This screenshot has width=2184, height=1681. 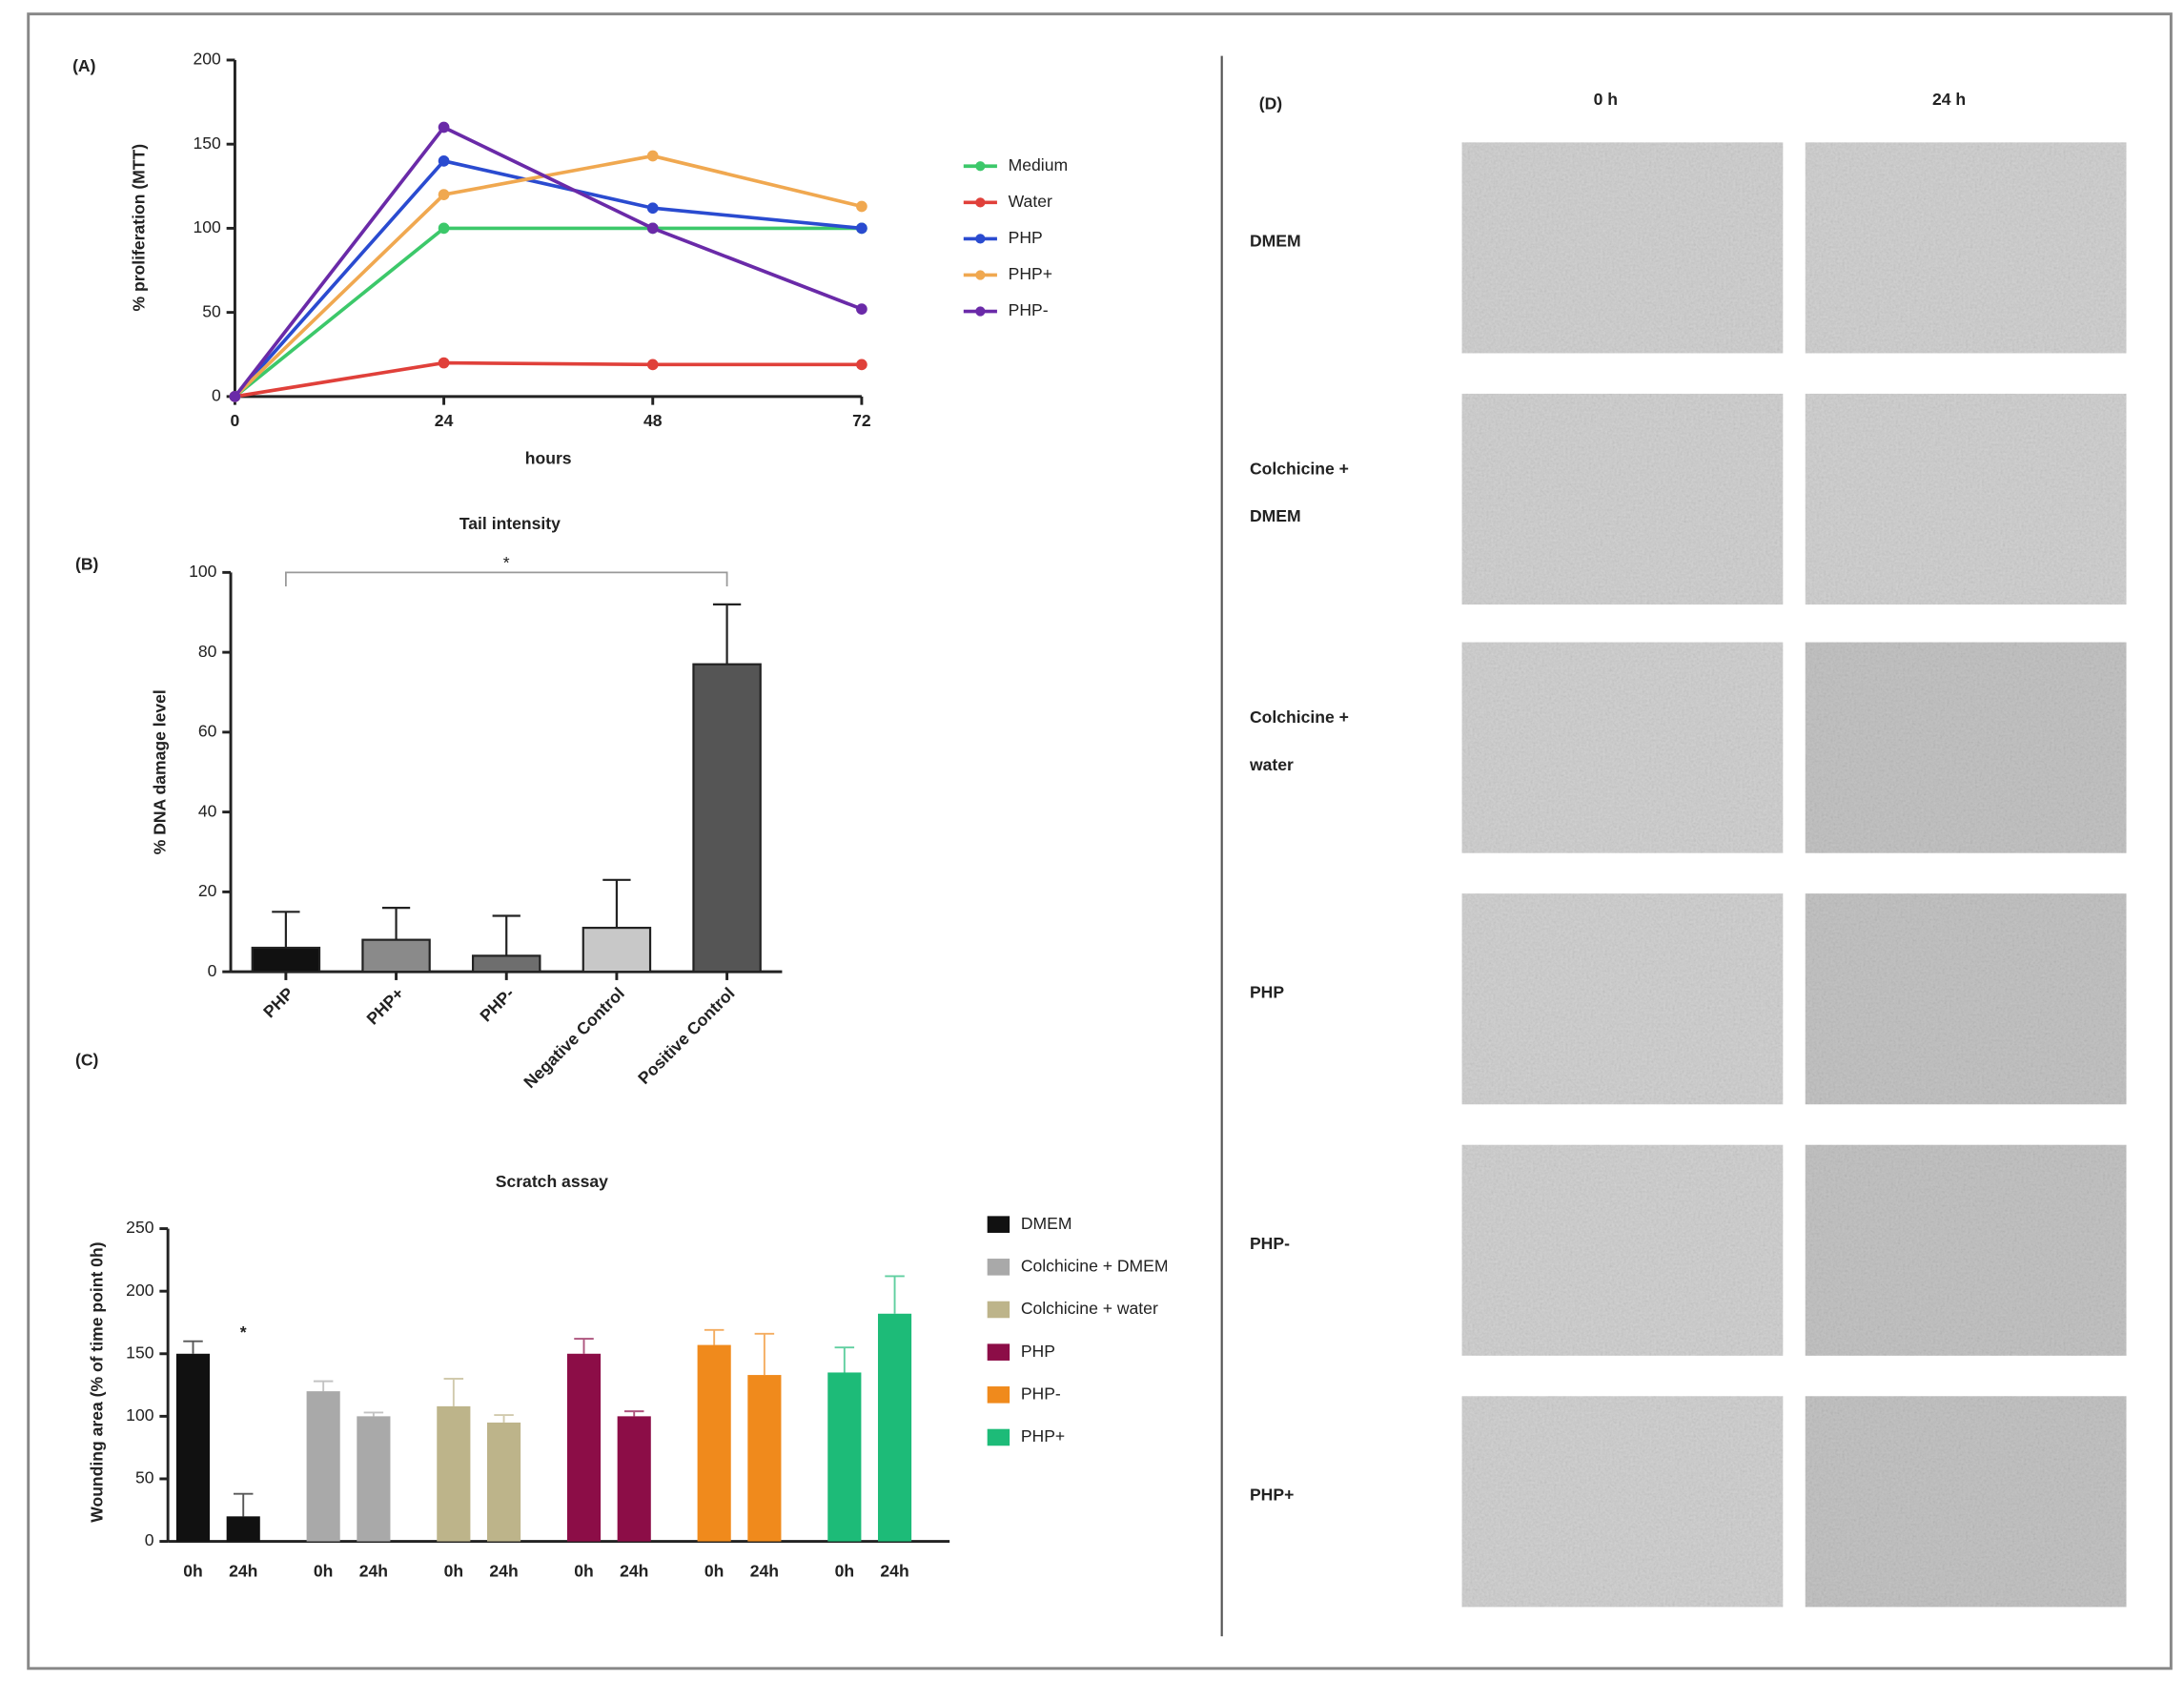 I want to click on chart-title: Tail intensity, so click(x=510, y=523).